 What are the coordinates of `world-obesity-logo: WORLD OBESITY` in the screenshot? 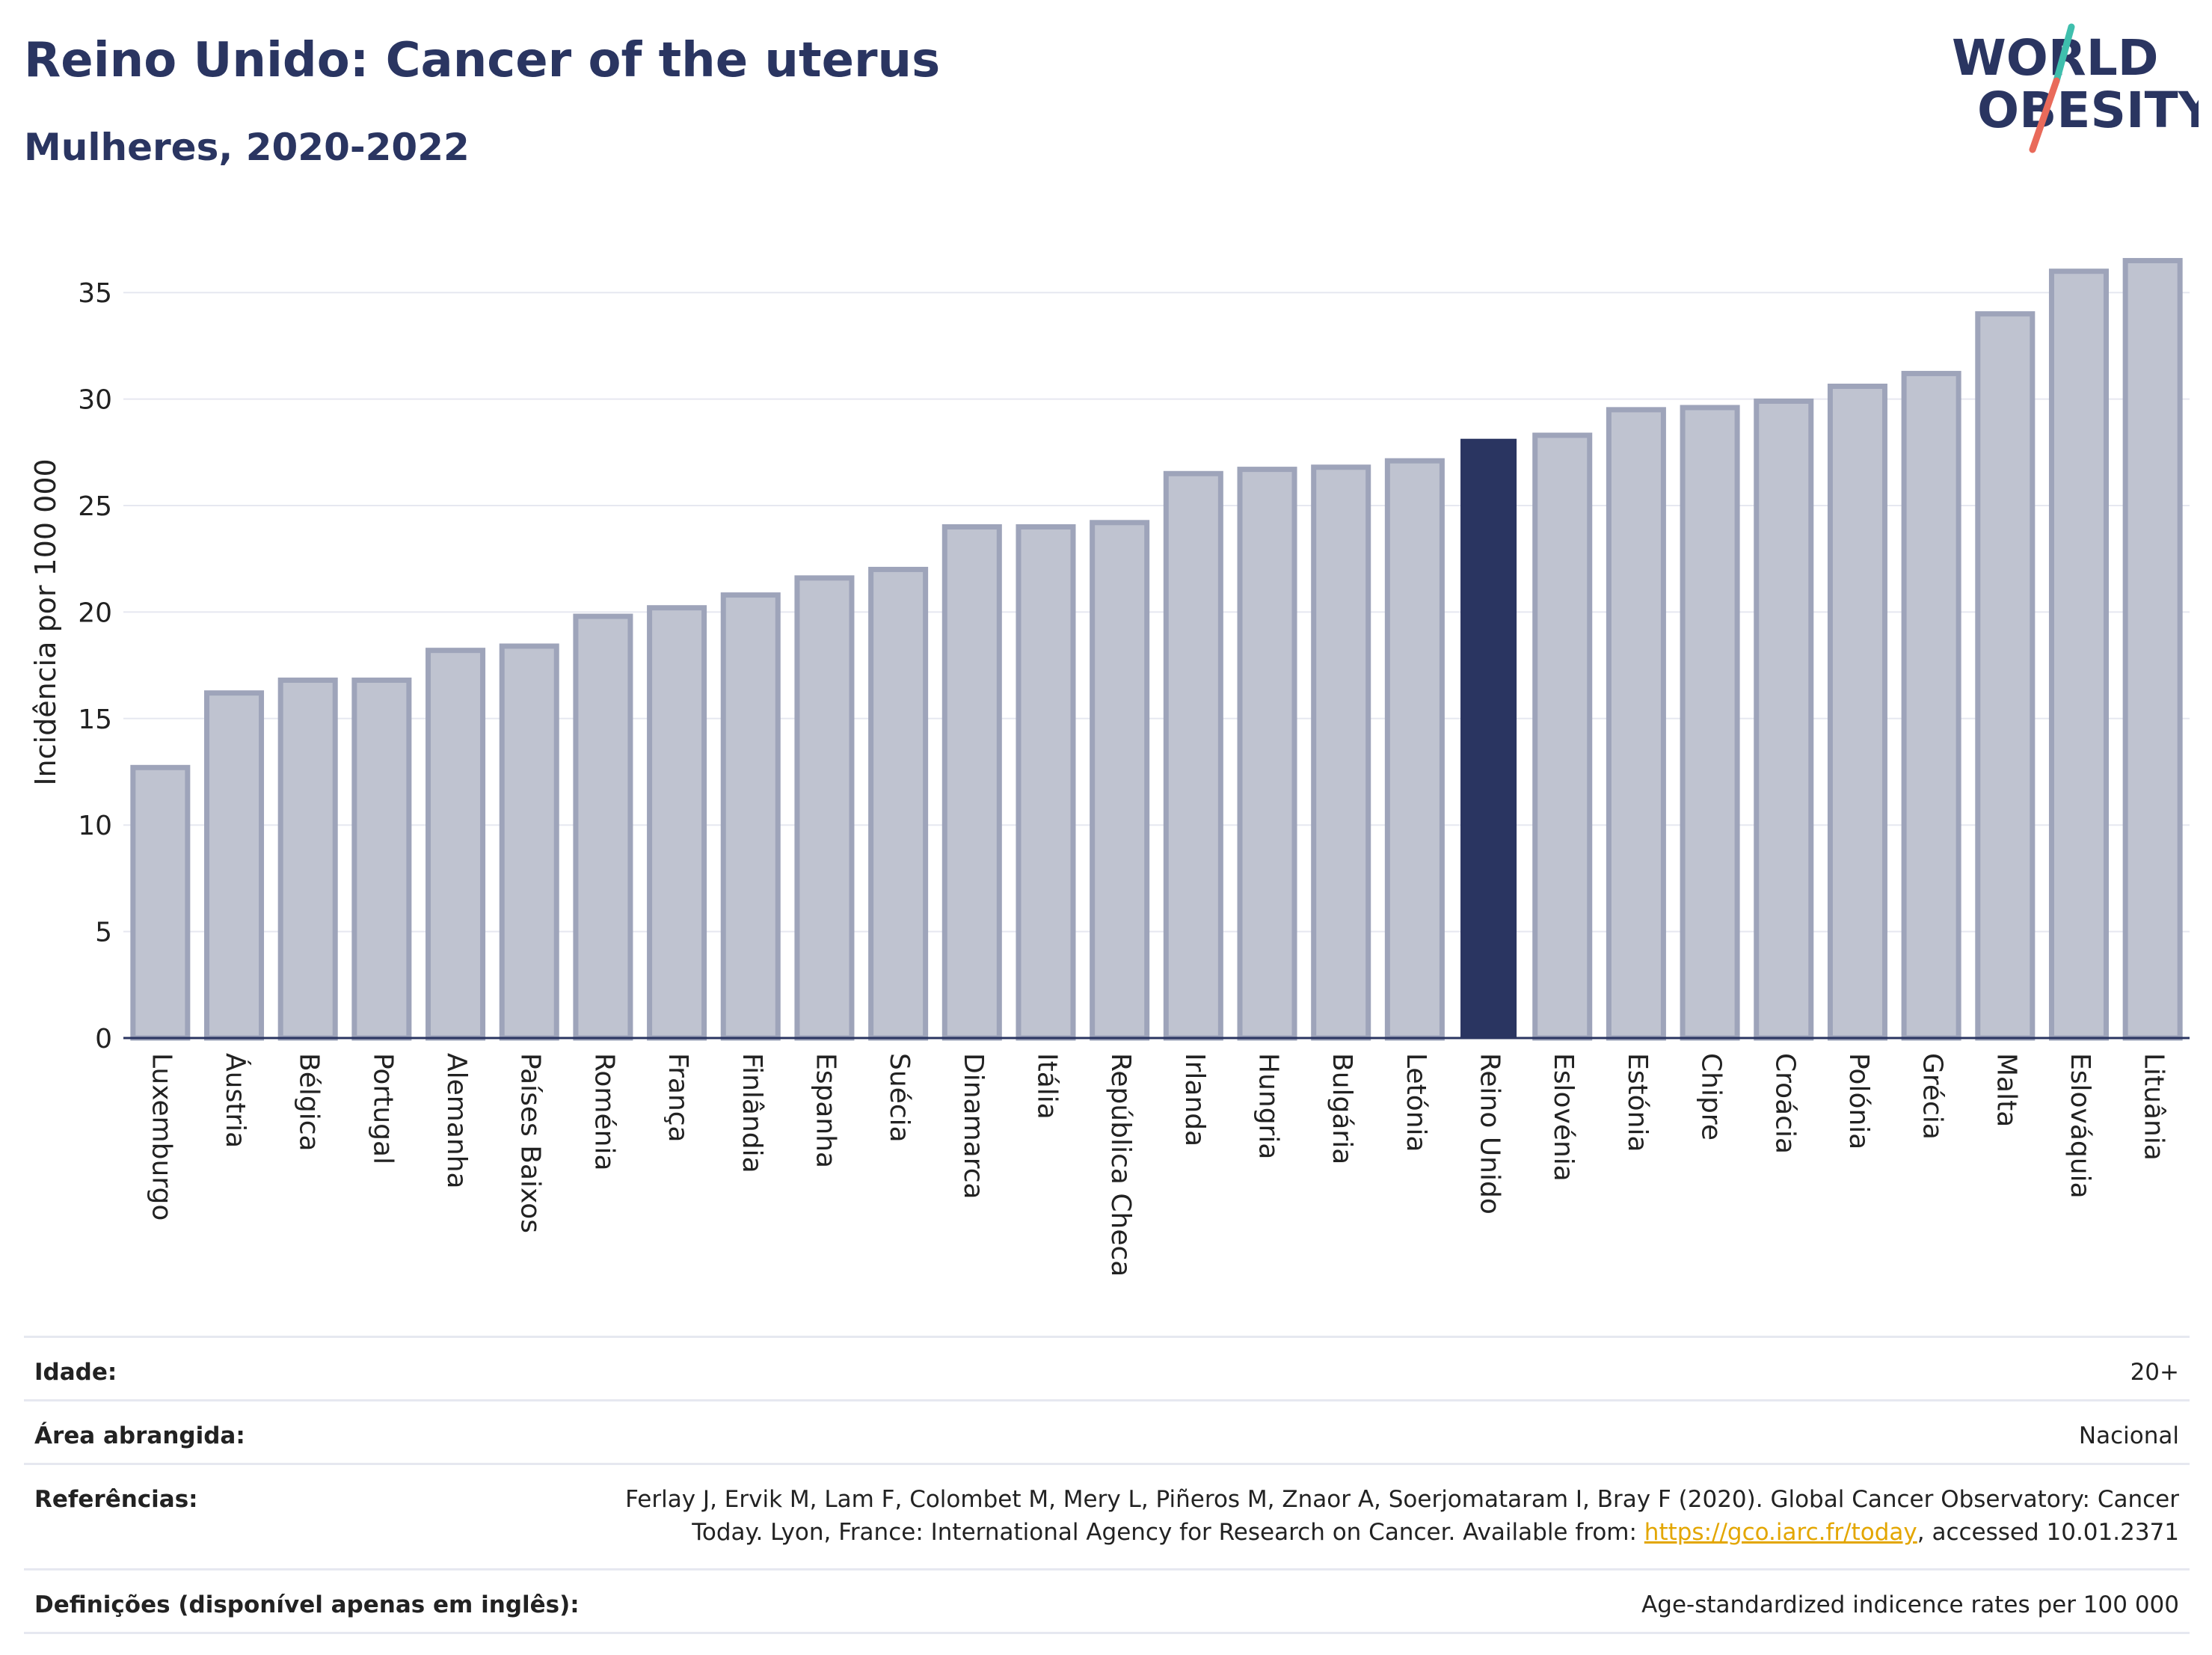 It's located at (2075, 88).